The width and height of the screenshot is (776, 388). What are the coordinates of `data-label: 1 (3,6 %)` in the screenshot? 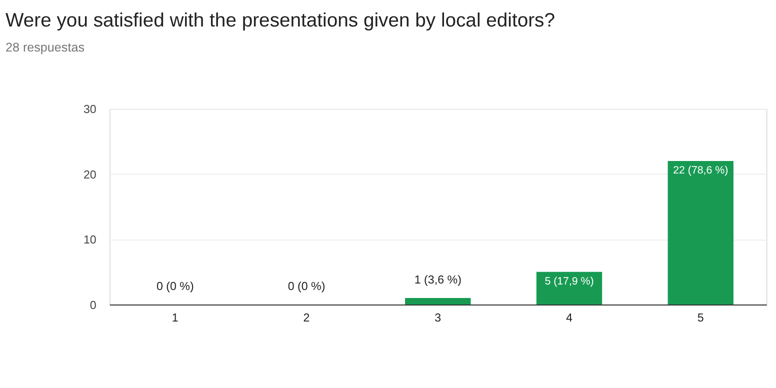 It's located at (438, 279).